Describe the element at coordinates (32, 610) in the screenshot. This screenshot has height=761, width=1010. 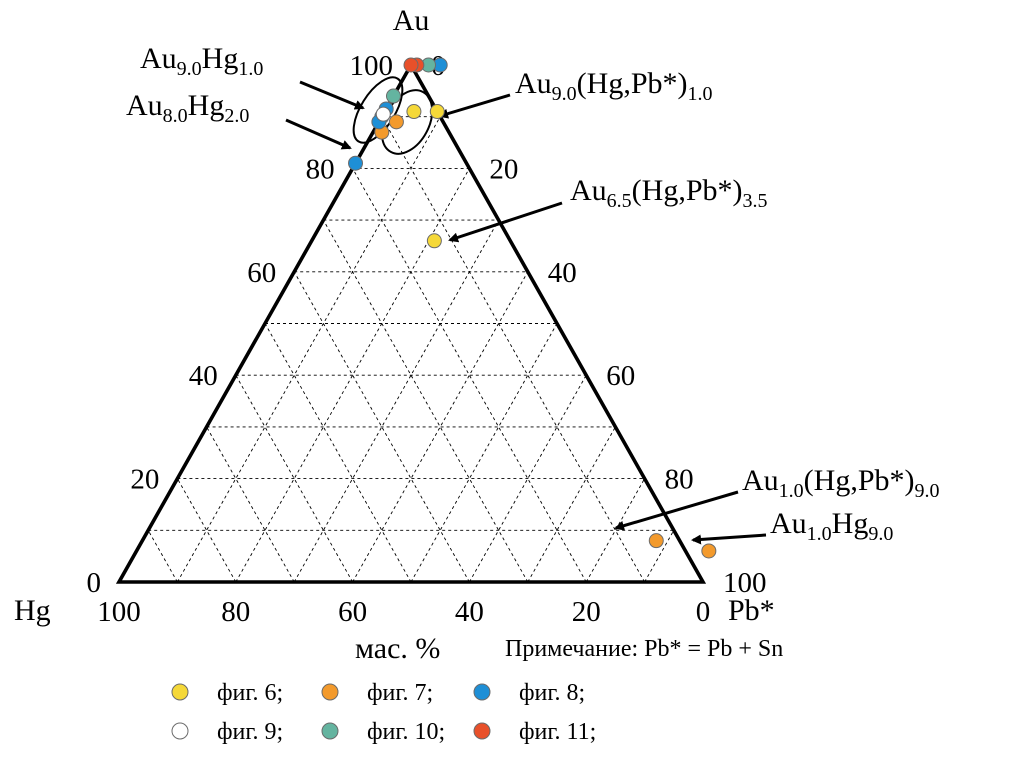
I see `vertex-label-left: Hg` at that location.